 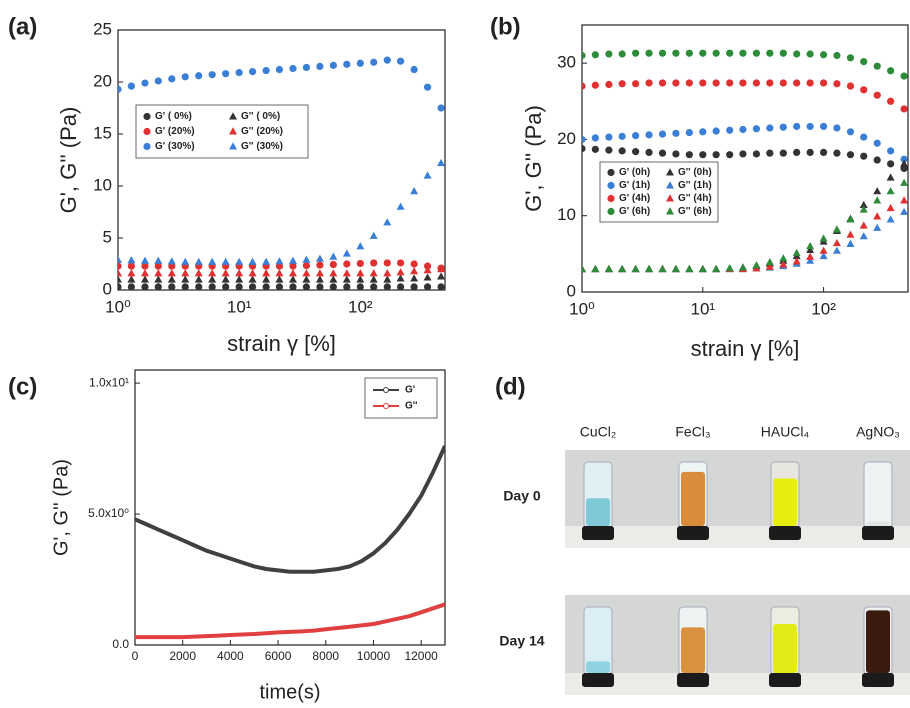 What do you see at coordinates (290, 621) in the screenshot?
I see `data-line` at bounding box center [290, 621].